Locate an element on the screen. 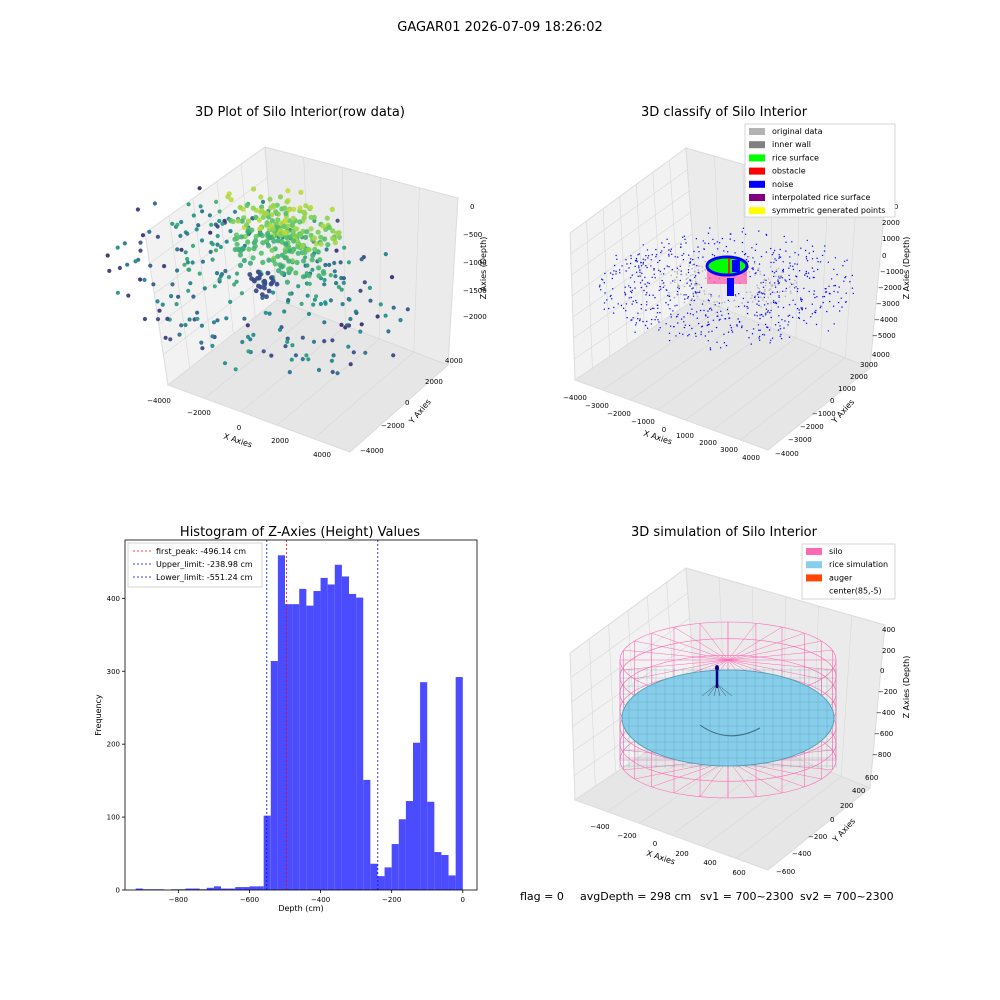 Image resolution: width=1000 pixels, height=1000 pixels. panel1-xtick: 2000 is located at coordinates (280, 441).